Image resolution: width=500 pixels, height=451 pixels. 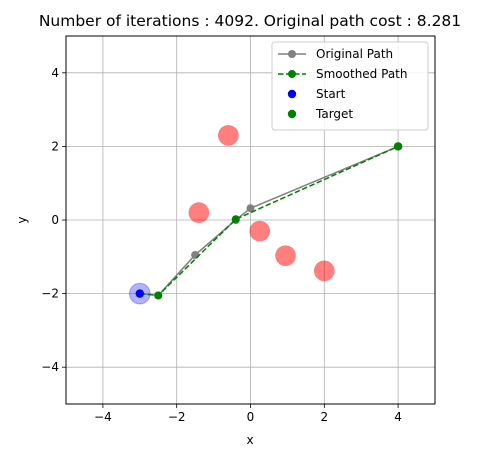 I want to click on target-point, so click(x=398, y=146).